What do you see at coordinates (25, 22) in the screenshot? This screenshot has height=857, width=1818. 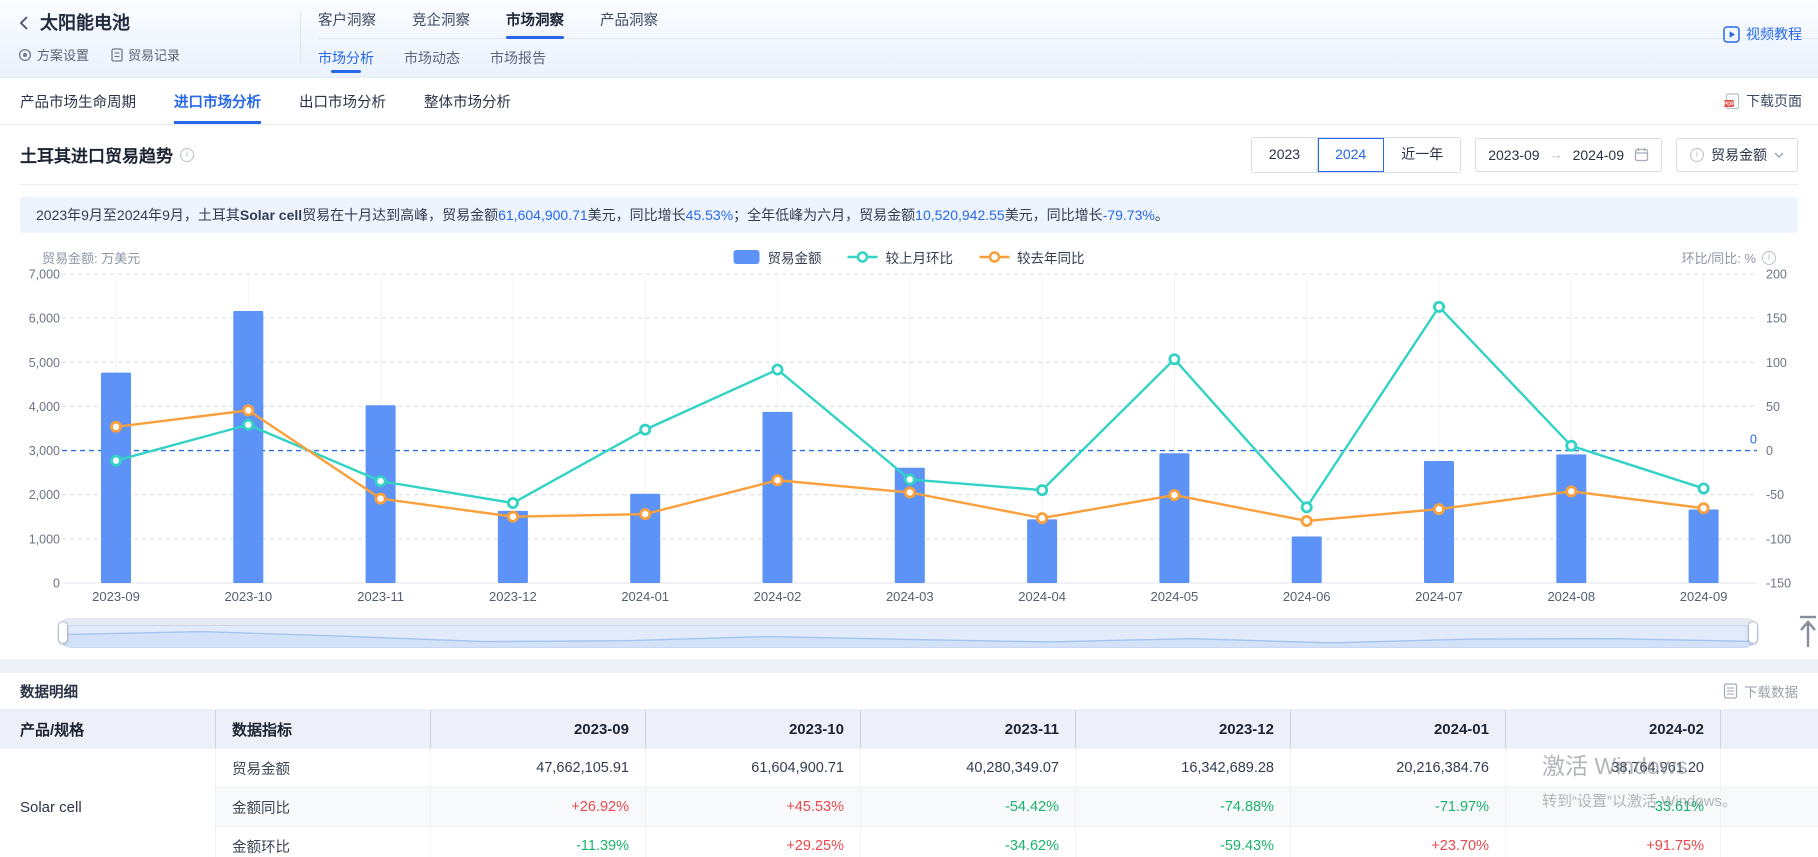 I see `back-chevron-icon` at bounding box center [25, 22].